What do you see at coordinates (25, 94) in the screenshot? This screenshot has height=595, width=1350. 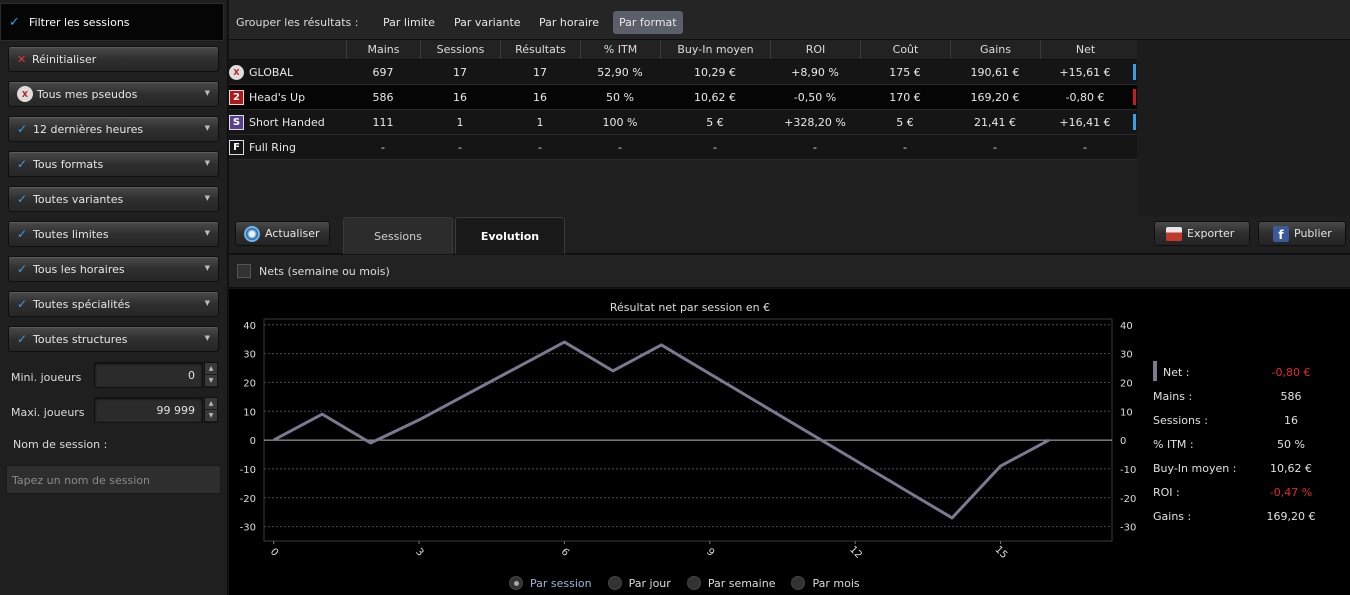 I see `pseudo-logo-icon: X` at bounding box center [25, 94].